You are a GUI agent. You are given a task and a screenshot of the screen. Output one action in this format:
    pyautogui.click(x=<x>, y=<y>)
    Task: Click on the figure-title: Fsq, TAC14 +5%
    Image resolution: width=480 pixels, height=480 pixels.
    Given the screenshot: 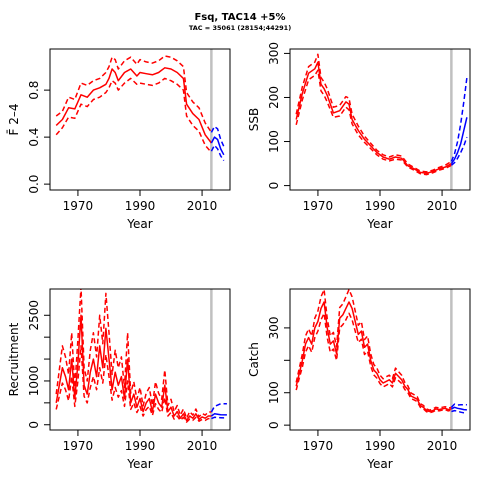 What is the action you would take?
    pyautogui.click(x=239, y=17)
    